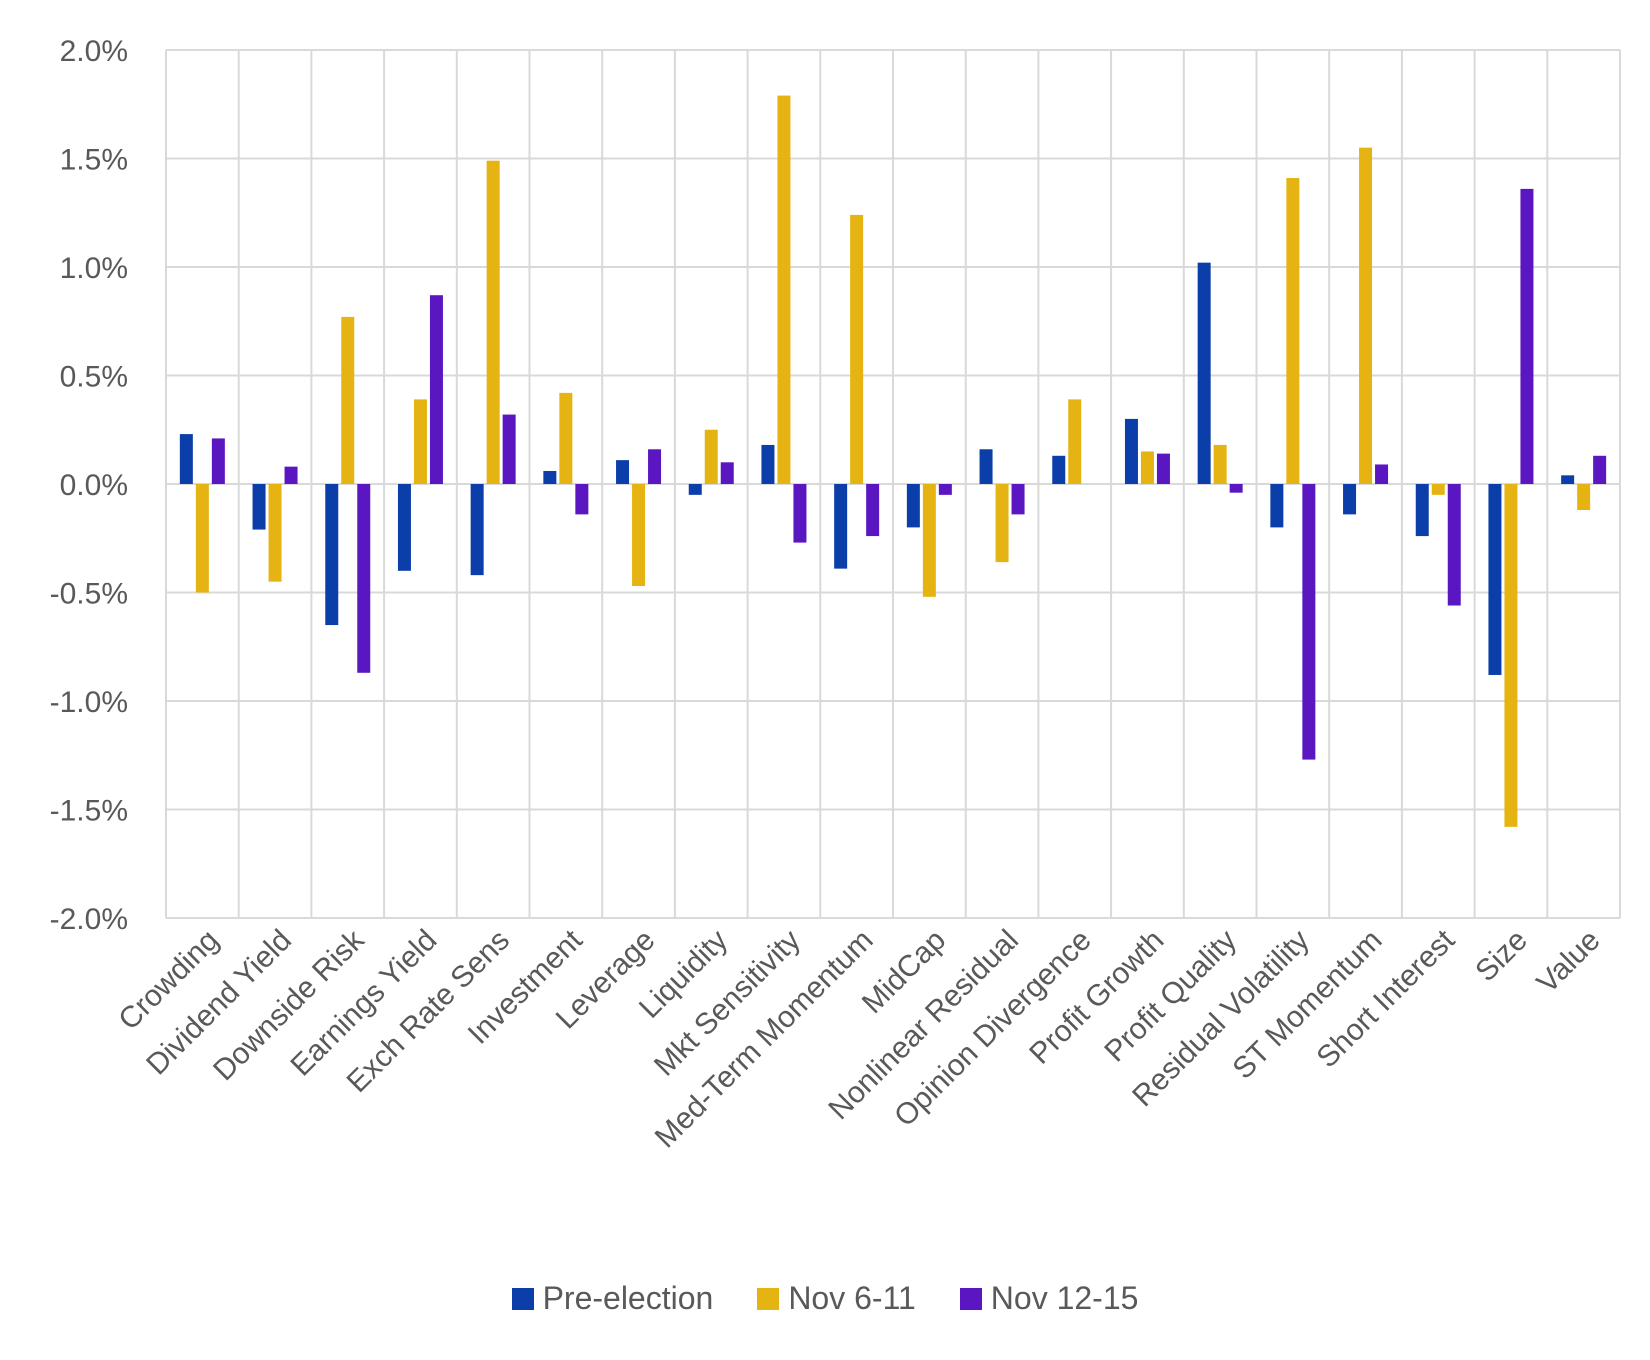 This screenshot has width=1650, height=1360. I want to click on y-tick-label: 1.0%, so click(94, 268).